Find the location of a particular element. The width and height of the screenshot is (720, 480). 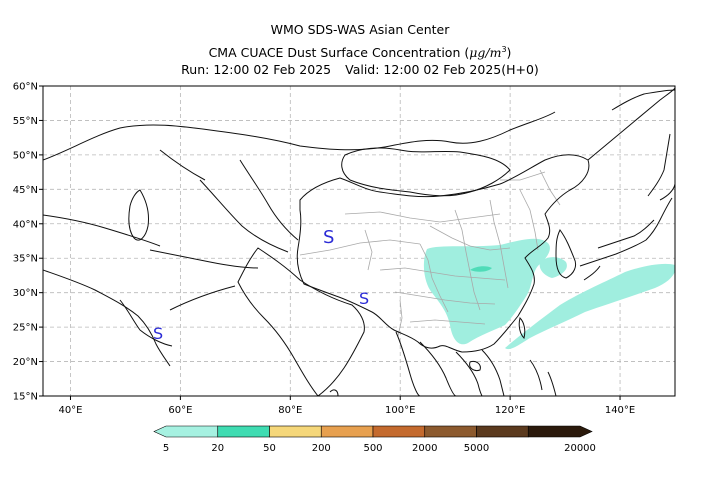

lat-tick-label: 50°N is located at coordinates (25, 155).